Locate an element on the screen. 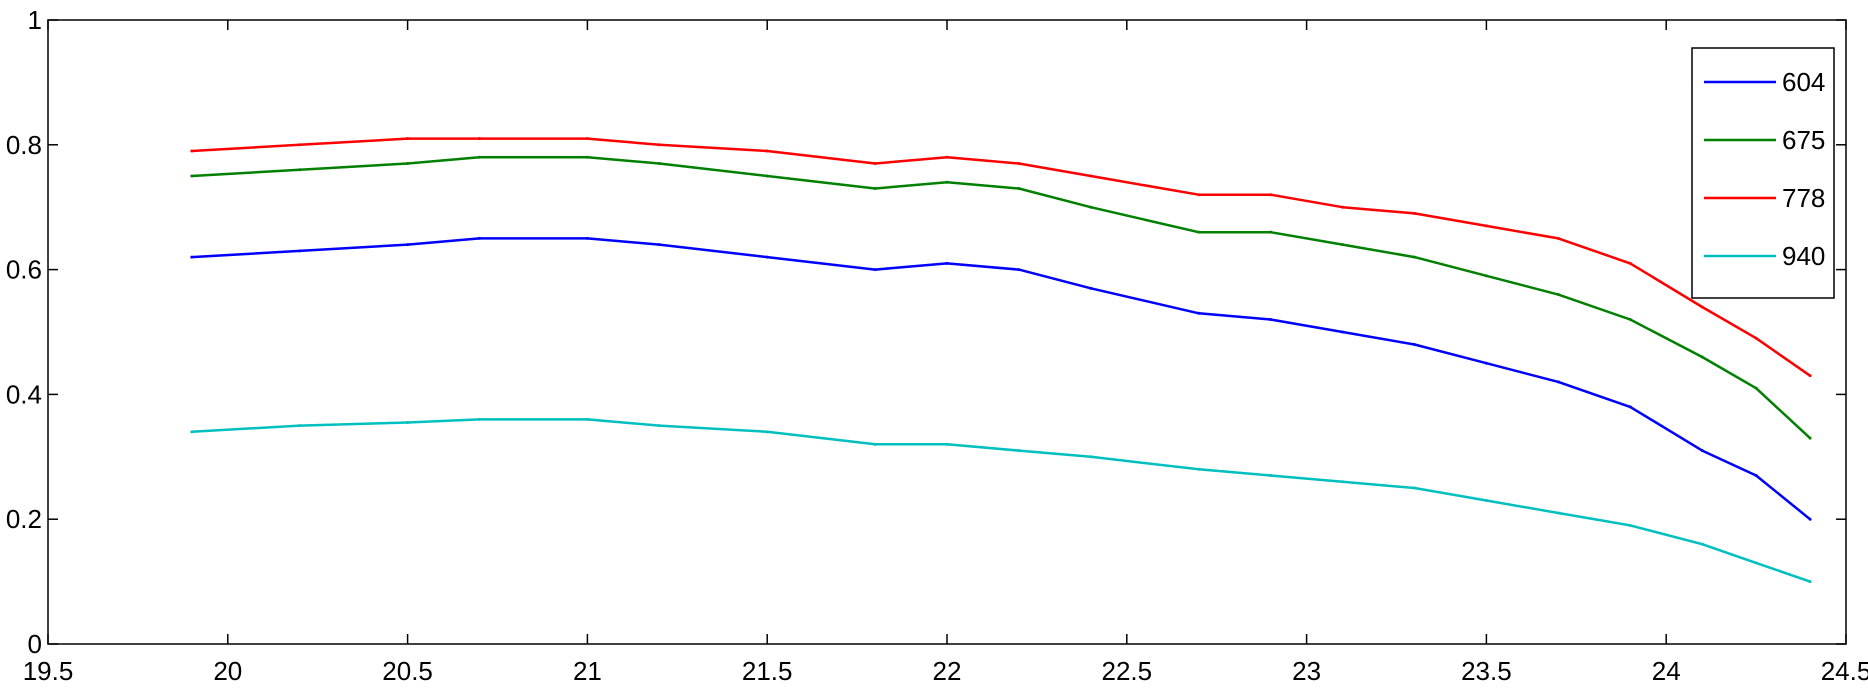 The width and height of the screenshot is (1868, 700). legend-label-778: 778 is located at coordinates (1803, 198).